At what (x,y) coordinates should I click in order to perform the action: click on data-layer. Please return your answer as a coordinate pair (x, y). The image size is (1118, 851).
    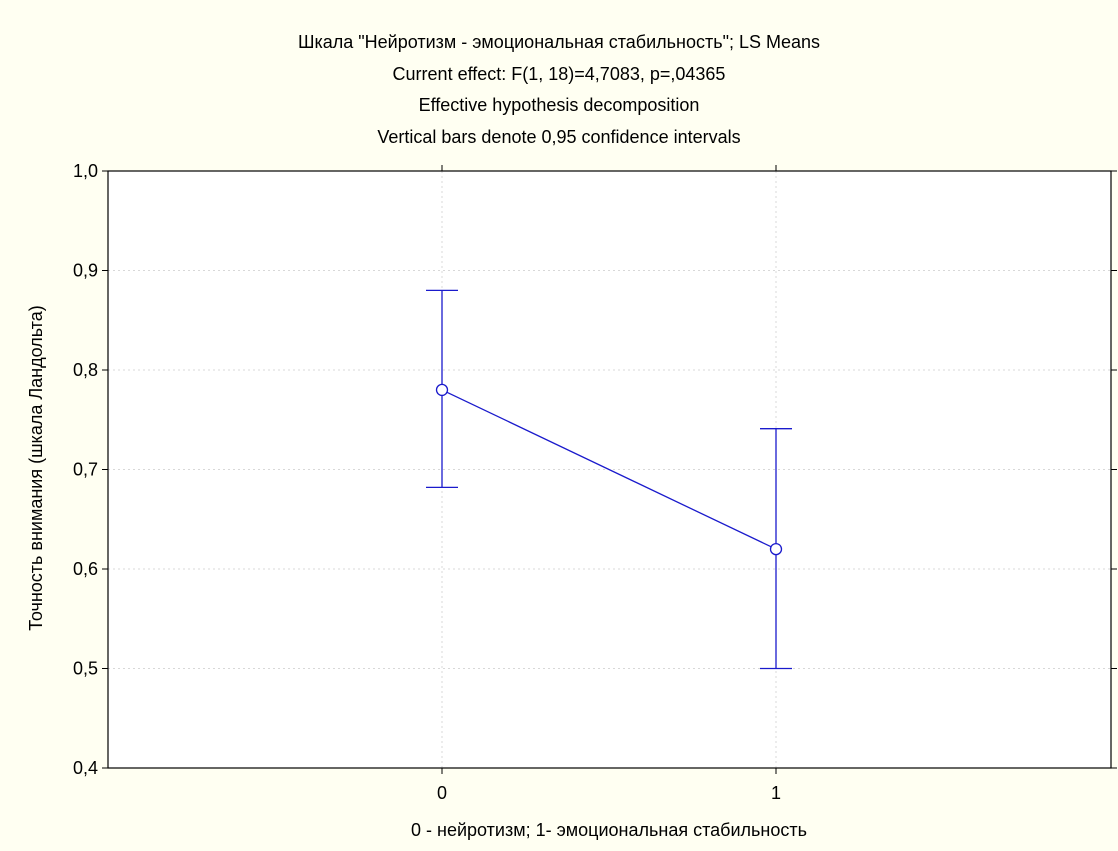
    Looking at the image, I should click on (609, 479).